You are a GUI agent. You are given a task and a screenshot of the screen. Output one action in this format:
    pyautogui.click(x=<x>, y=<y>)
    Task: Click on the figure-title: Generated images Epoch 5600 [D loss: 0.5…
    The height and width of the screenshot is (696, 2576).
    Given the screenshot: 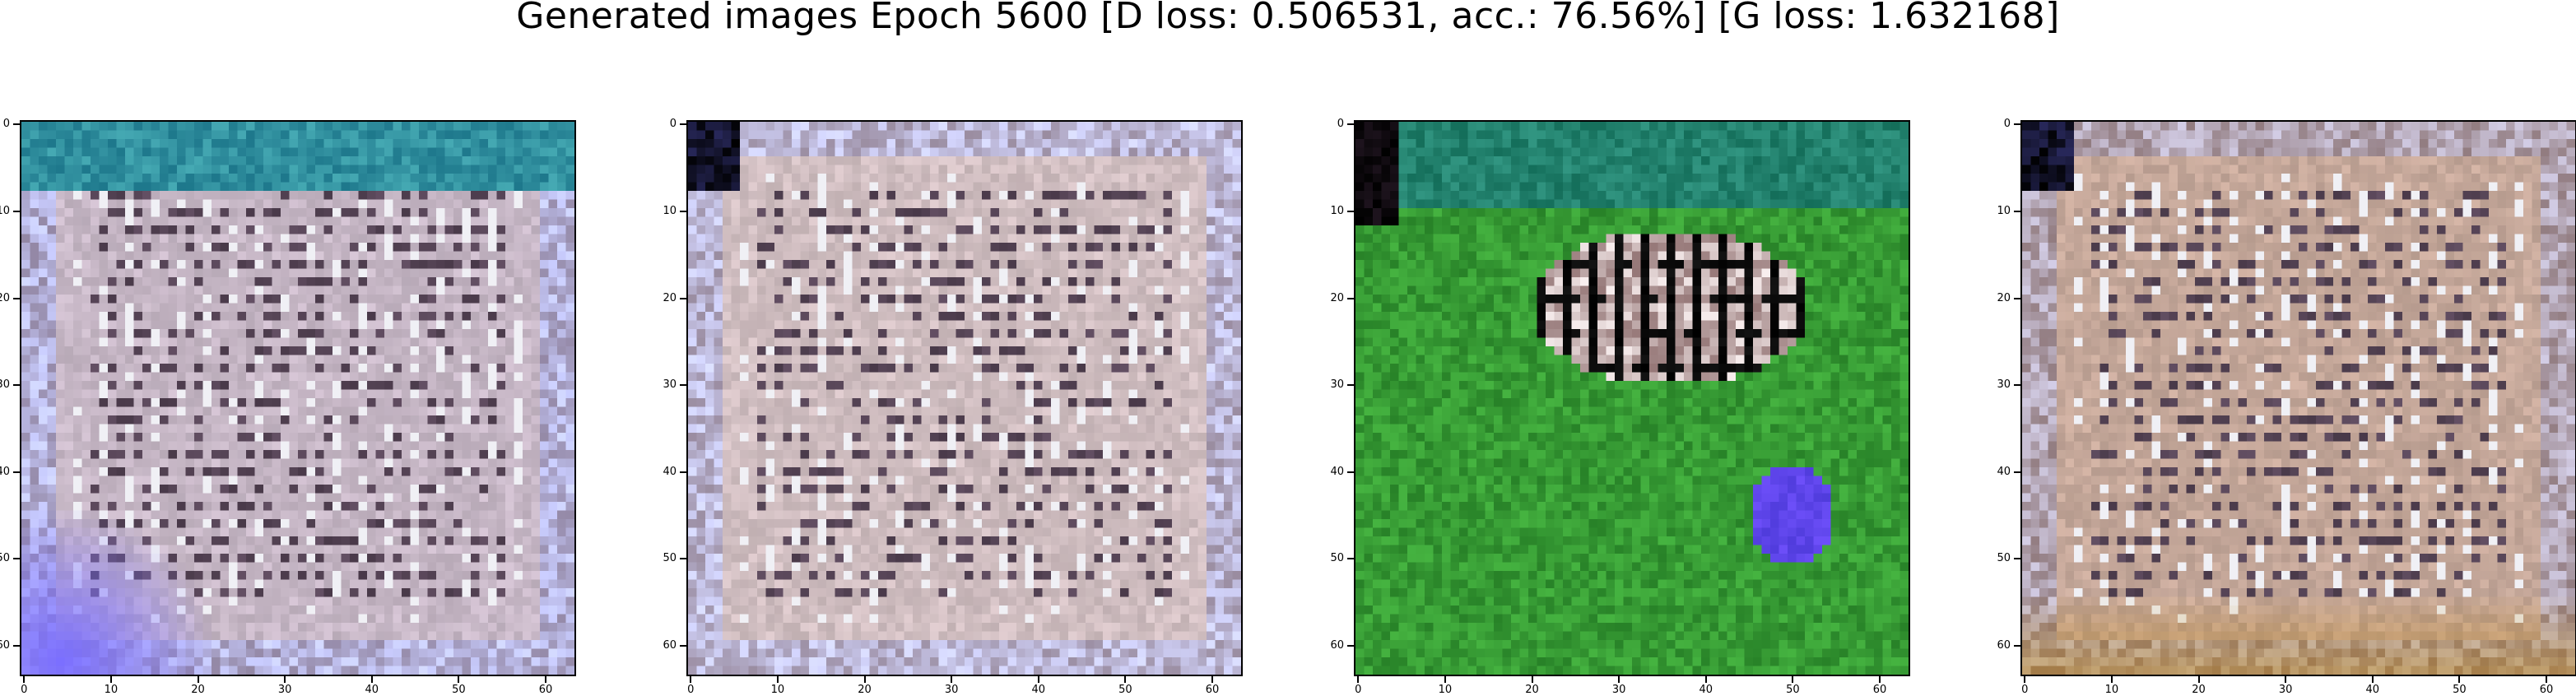 What is the action you would take?
    pyautogui.click(x=1288, y=18)
    